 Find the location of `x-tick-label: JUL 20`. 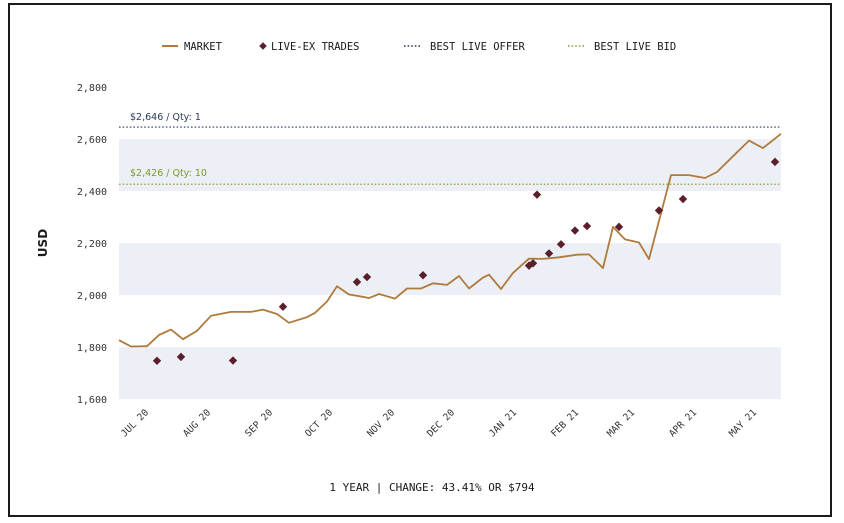

x-tick-label: JUL 20 is located at coordinates (135, 423).